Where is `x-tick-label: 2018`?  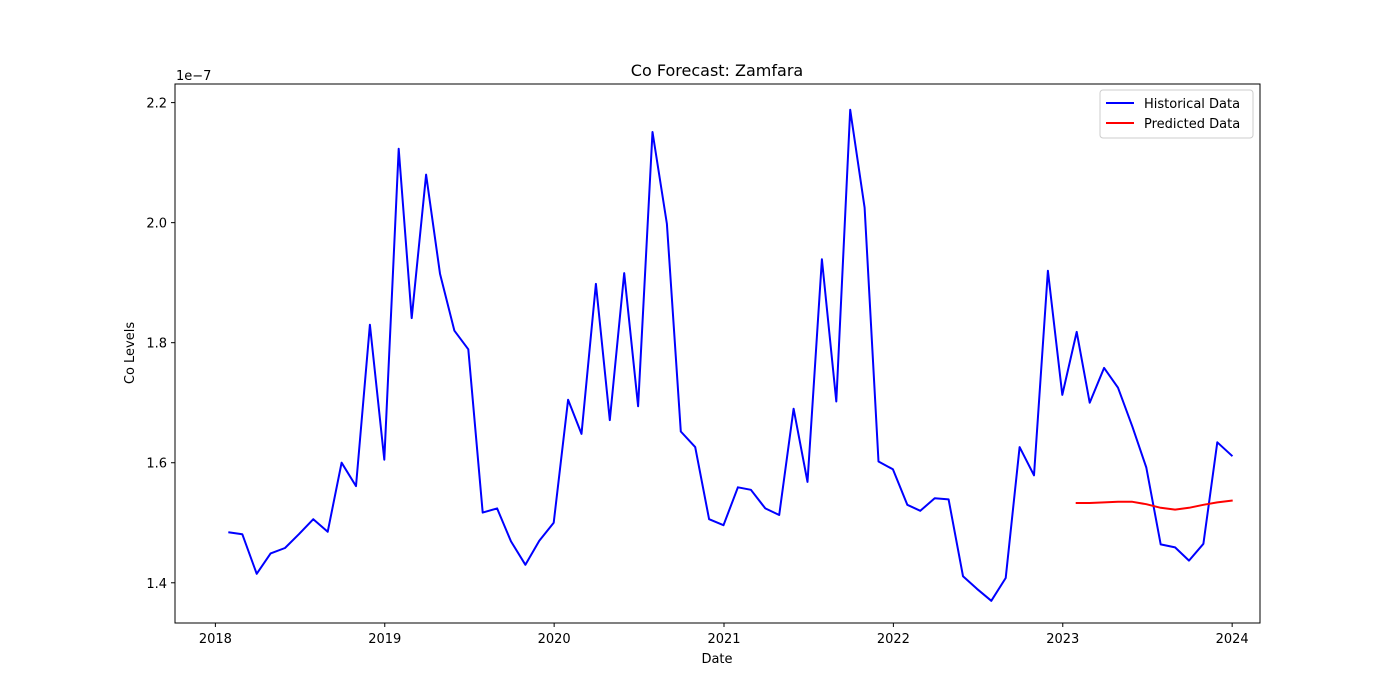 x-tick-label: 2018 is located at coordinates (215, 639).